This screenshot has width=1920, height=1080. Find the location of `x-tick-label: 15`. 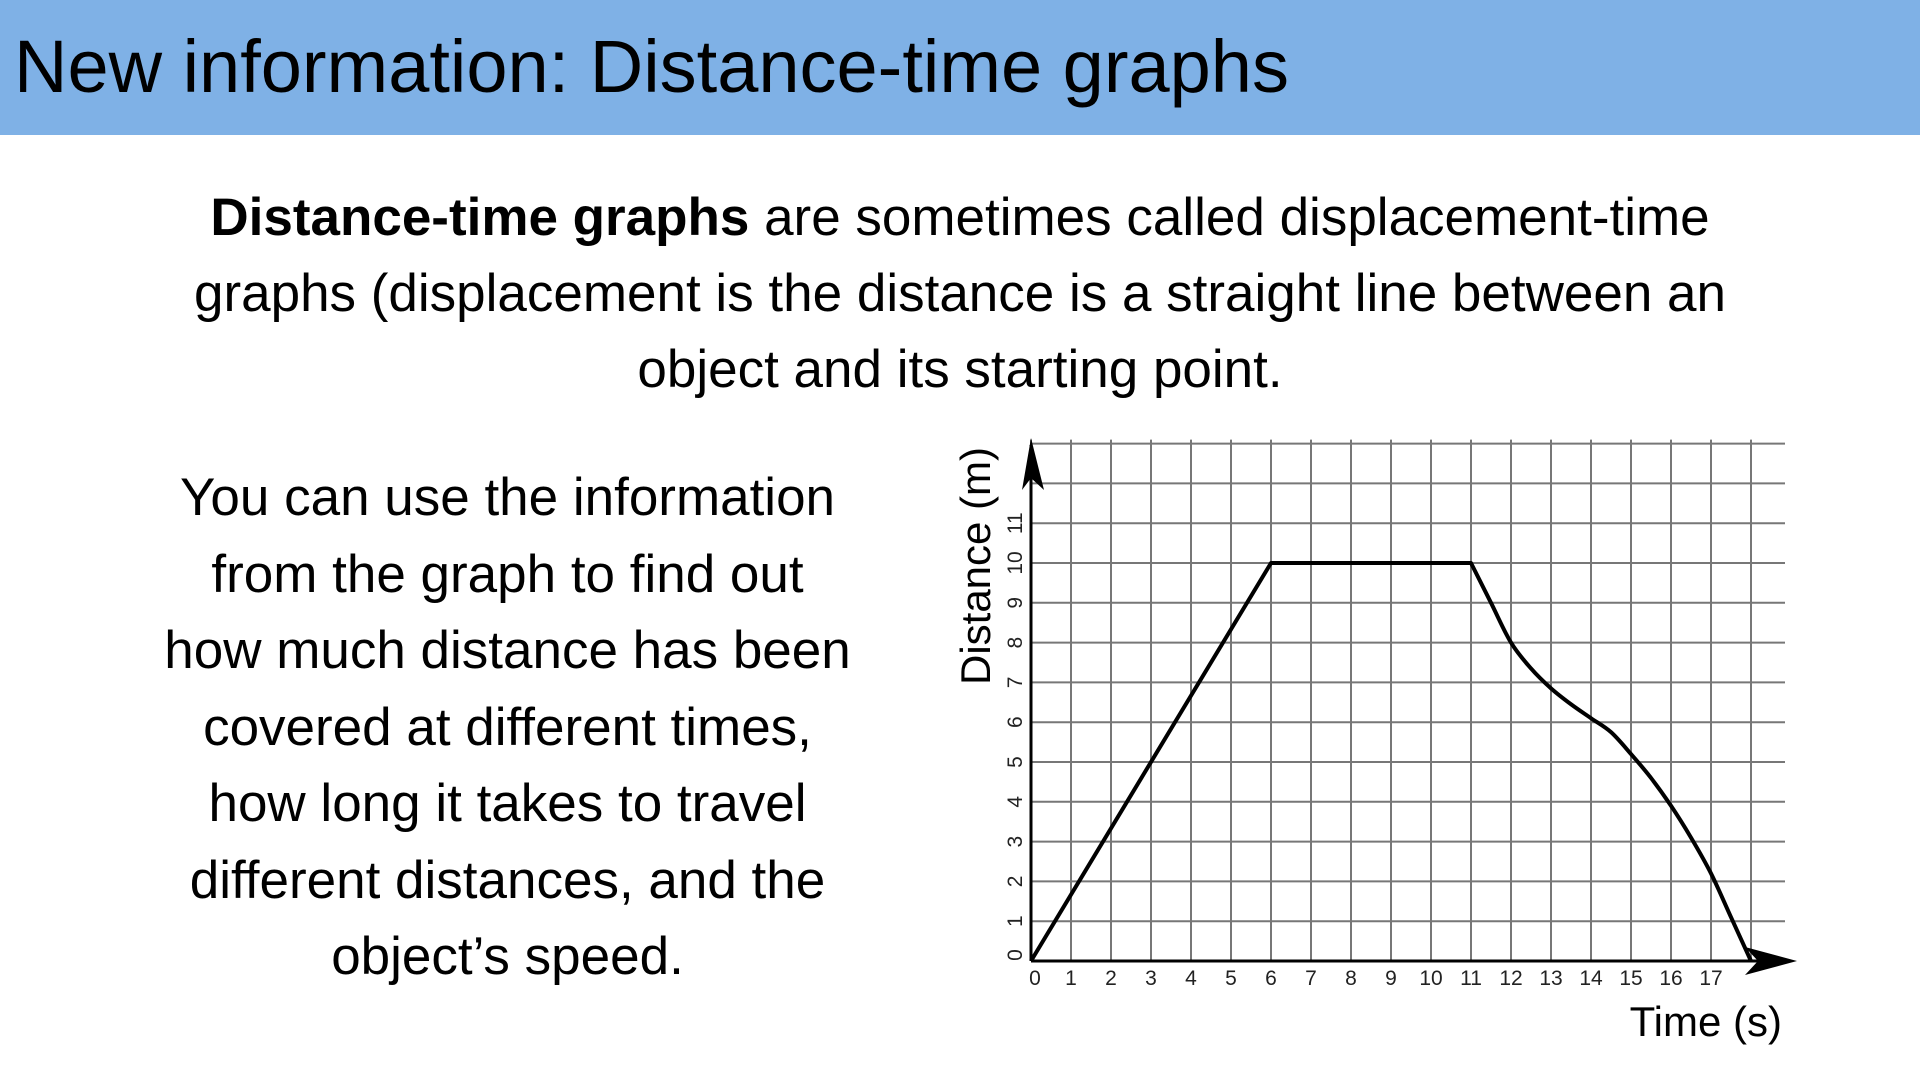

x-tick-label: 15 is located at coordinates (1630, 978).